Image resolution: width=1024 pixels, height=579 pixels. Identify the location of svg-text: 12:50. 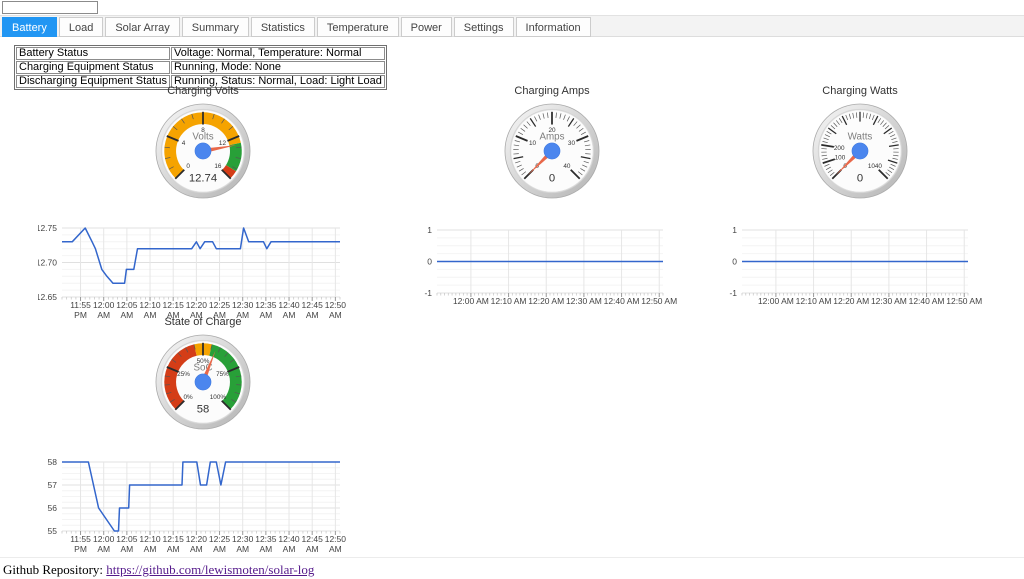
(336, 539).